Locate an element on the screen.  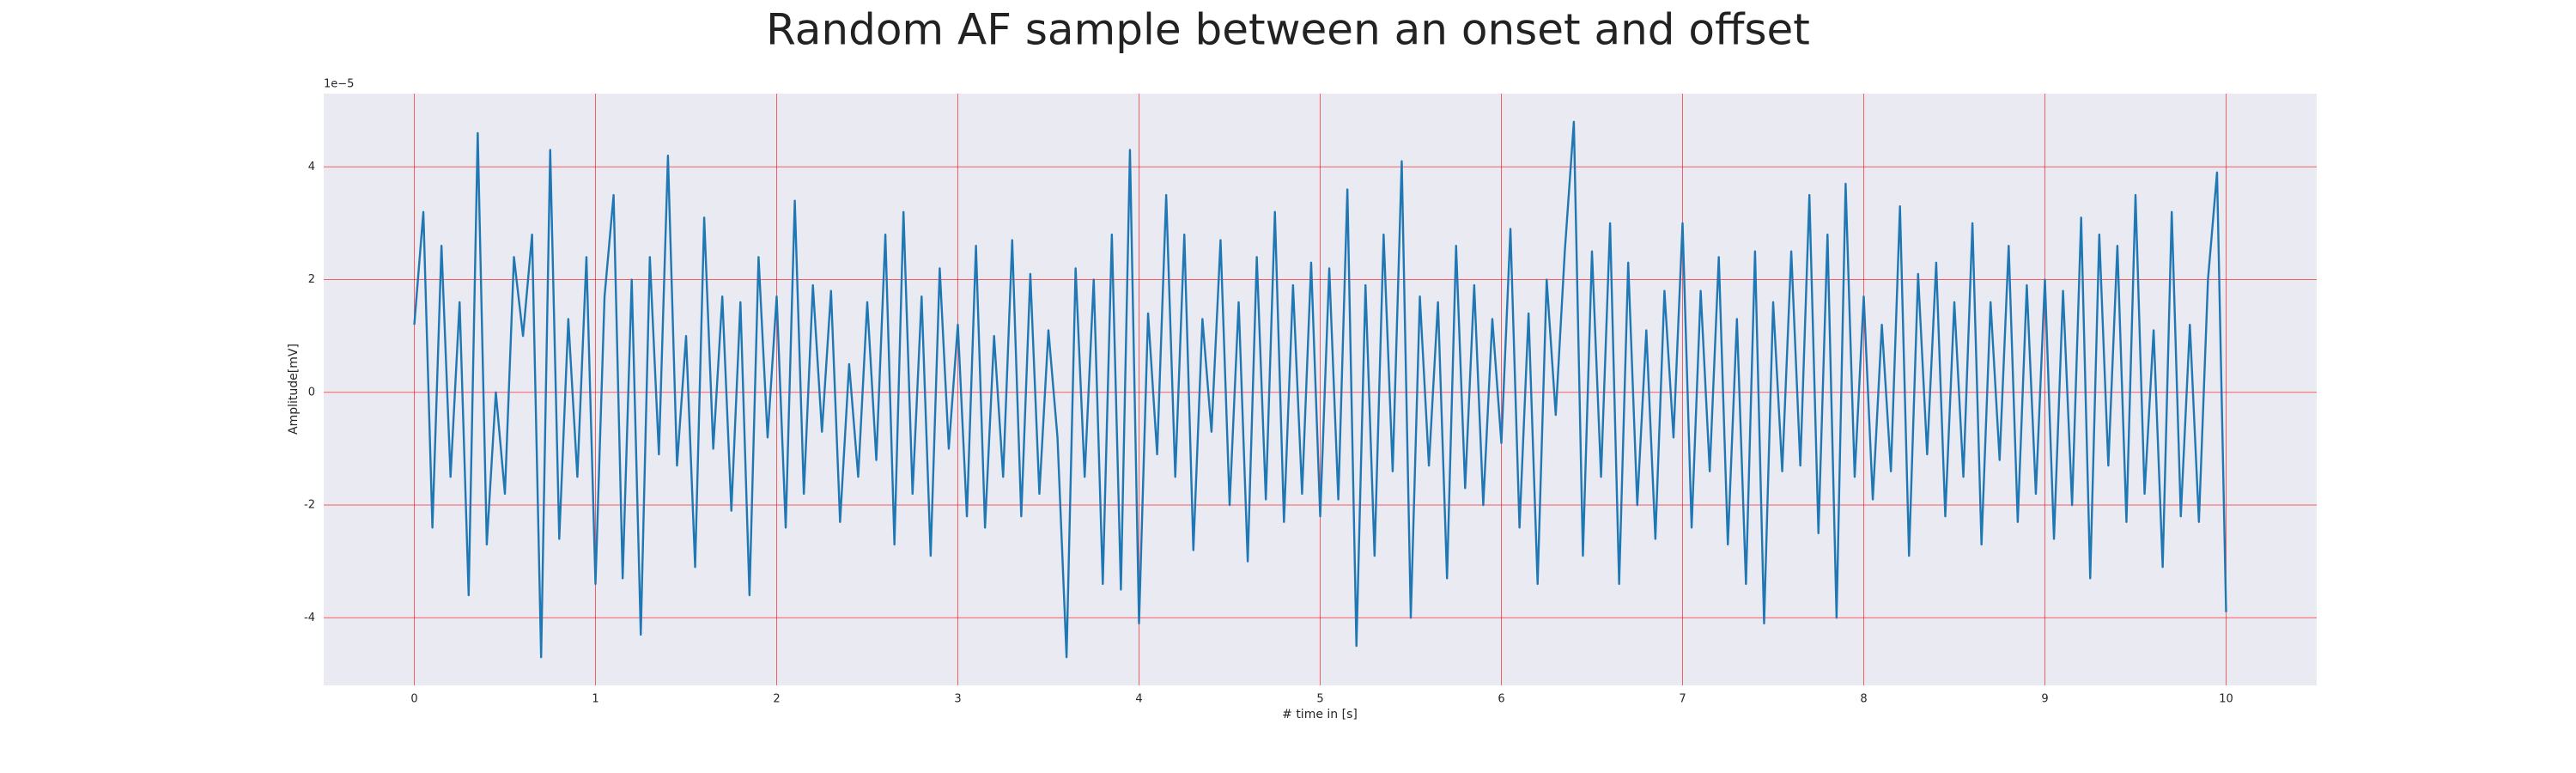
x-tick-label: 1 is located at coordinates (595, 699).